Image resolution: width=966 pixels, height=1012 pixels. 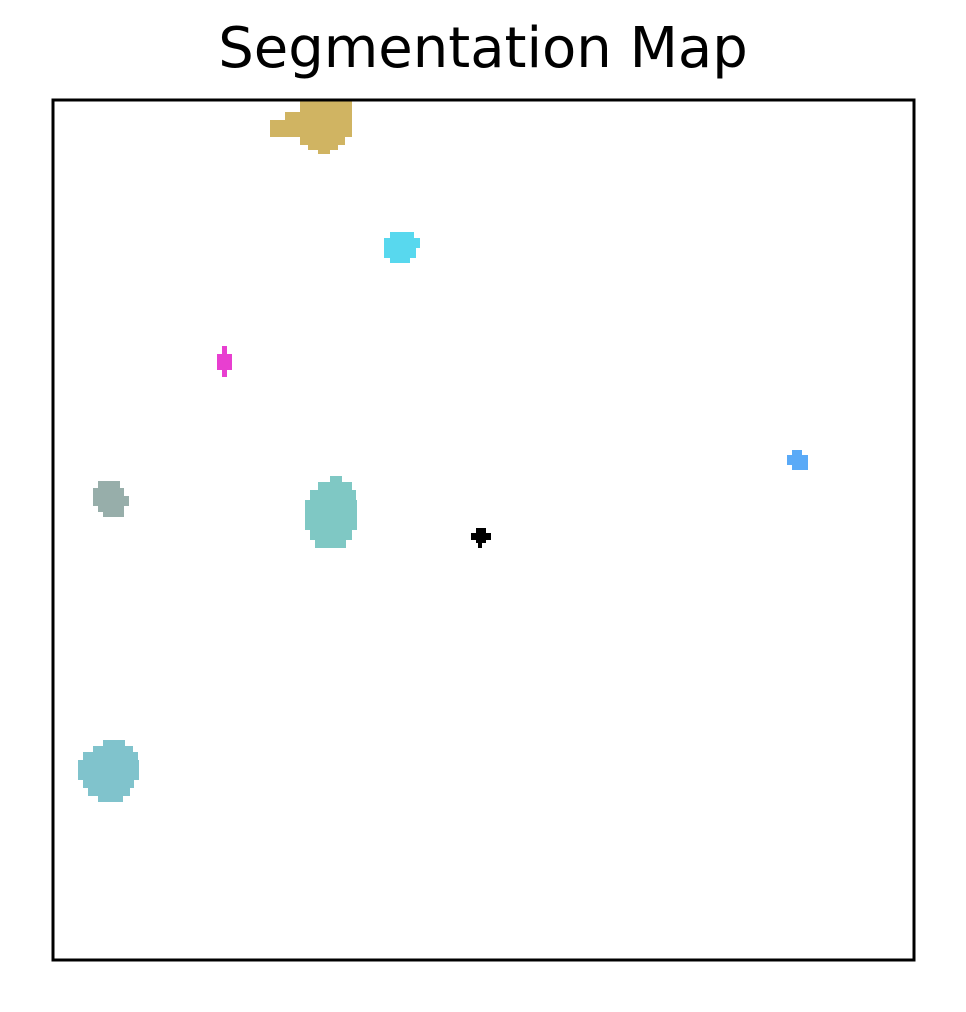 What do you see at coordinates (483, 48) in the screenshot?
I see `chart-title: Segmentation Map` at bounding box center [483, 48].